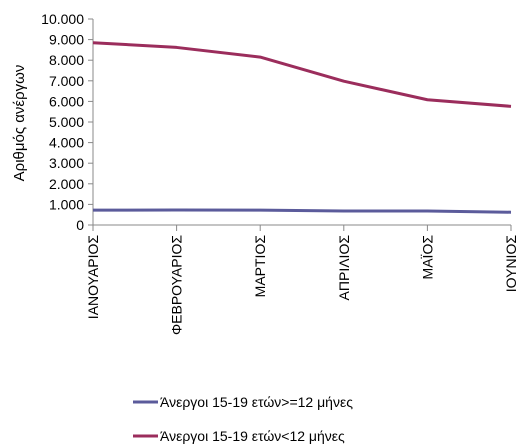  I want to click on y-tick-label: 2.000, so click(66, 184).